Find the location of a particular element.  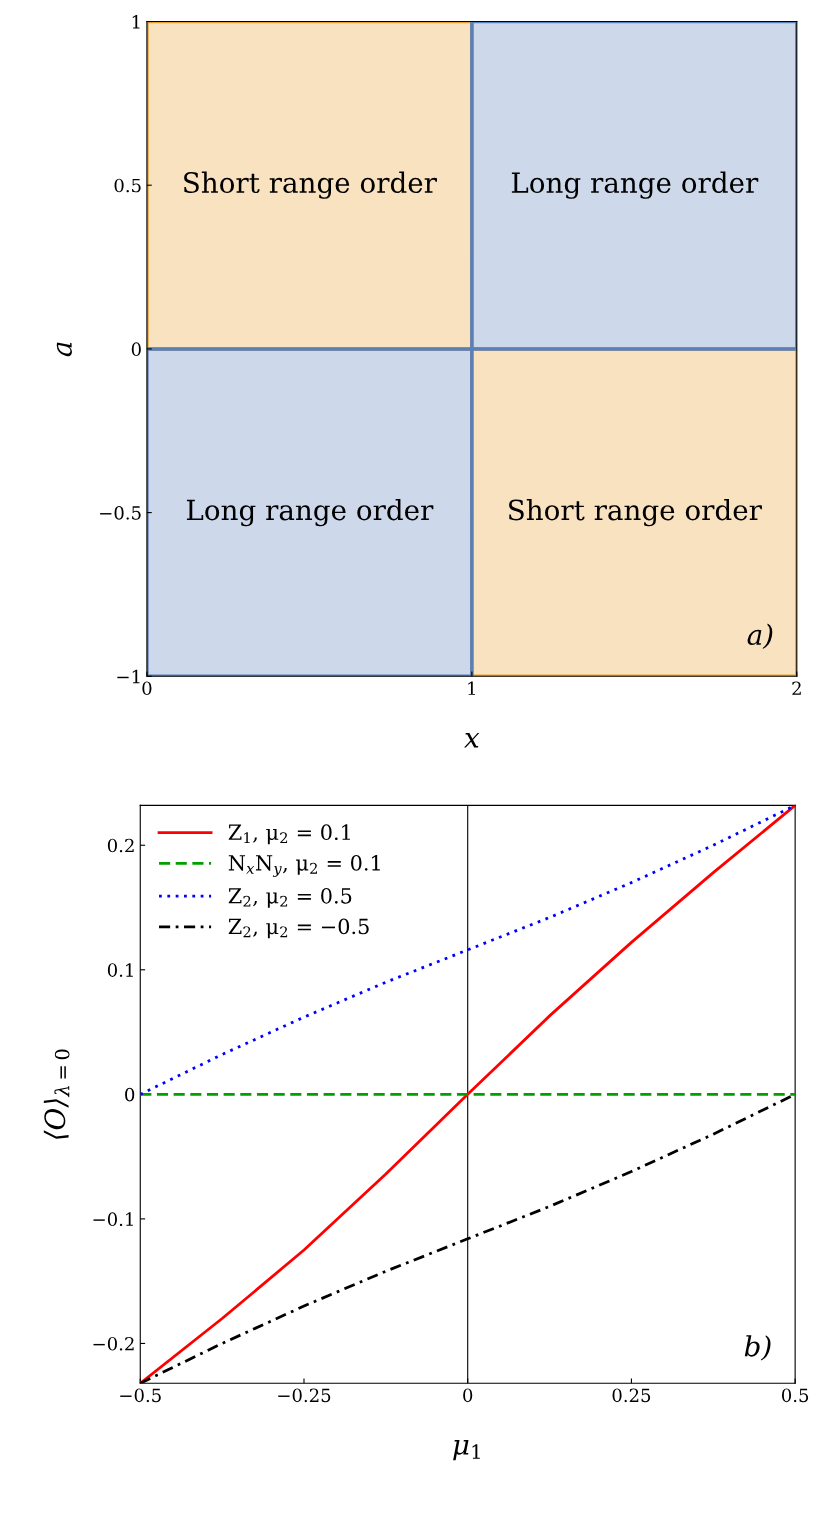

x-tick-label: 0.25 is located at coordinates (631, 1395).